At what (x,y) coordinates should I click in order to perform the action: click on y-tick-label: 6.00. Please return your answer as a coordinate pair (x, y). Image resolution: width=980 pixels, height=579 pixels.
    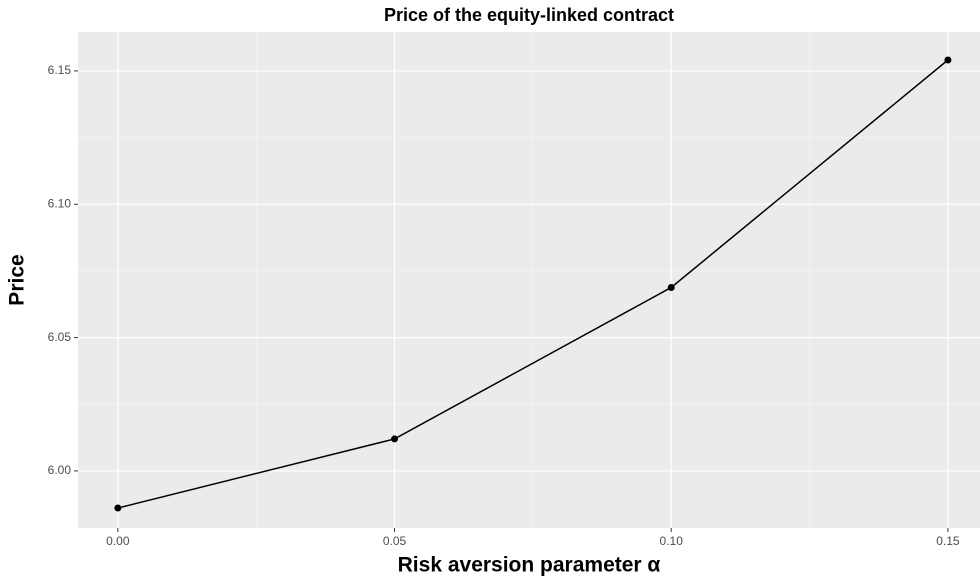
    Looking at the image, I should click on (60, 470).